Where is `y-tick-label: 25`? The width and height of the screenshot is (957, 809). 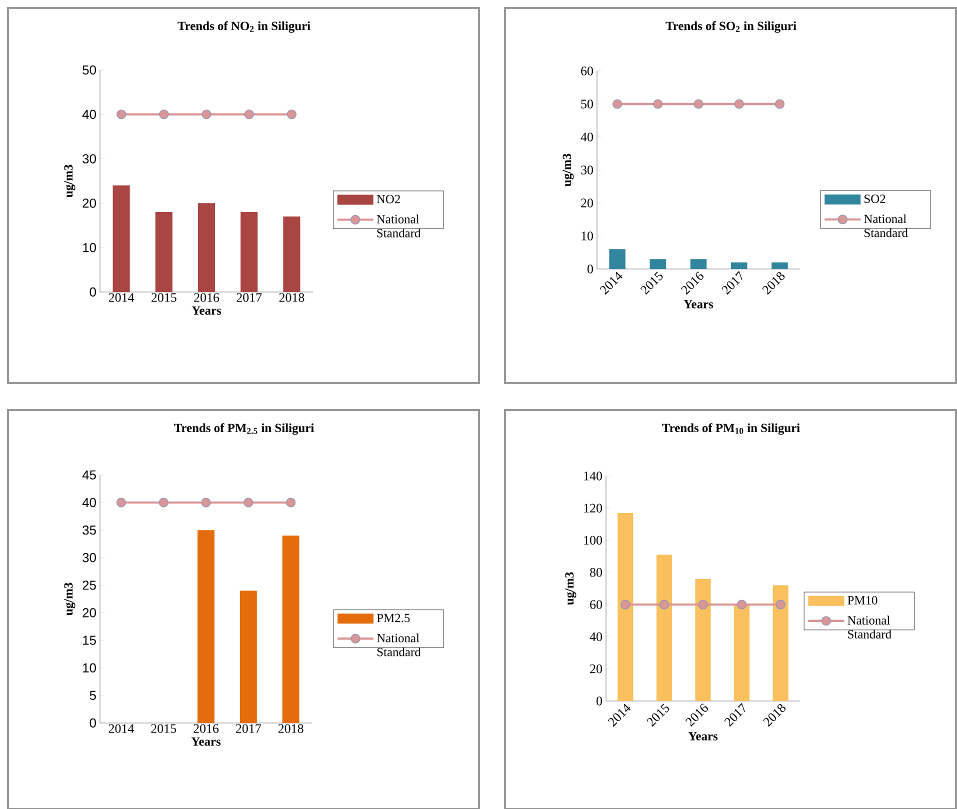
y-tick-label: 25 is located at coordinates (89, 585).